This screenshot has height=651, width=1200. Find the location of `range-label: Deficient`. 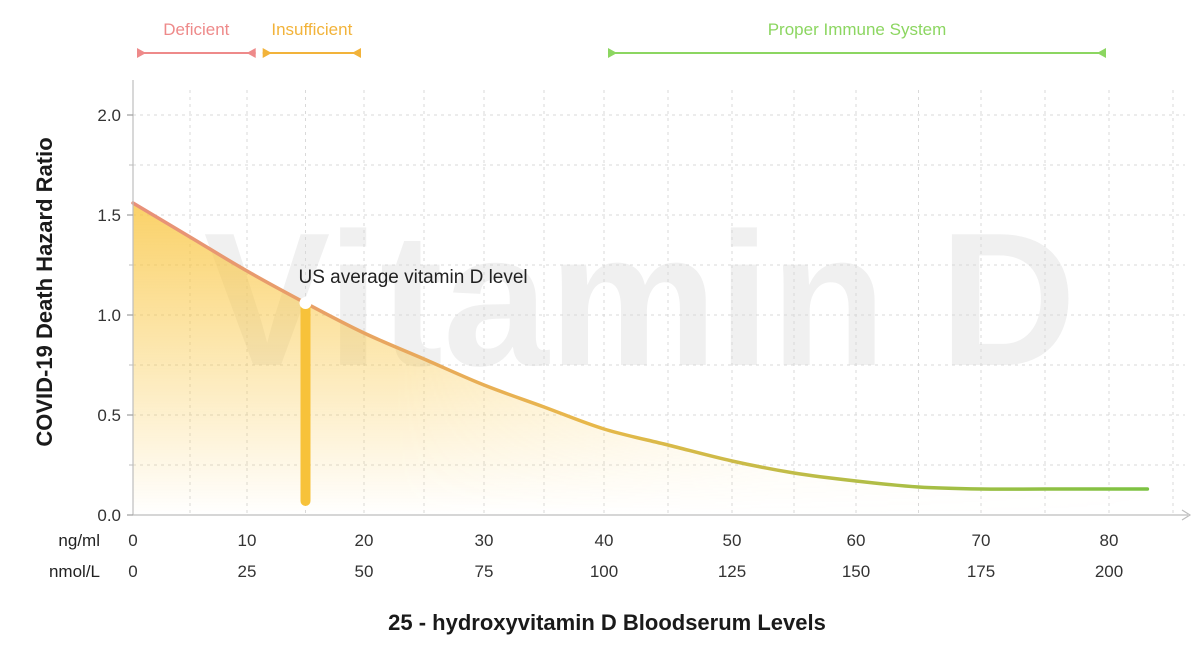

range-label: Deficient is located at coordinates (196, 29).